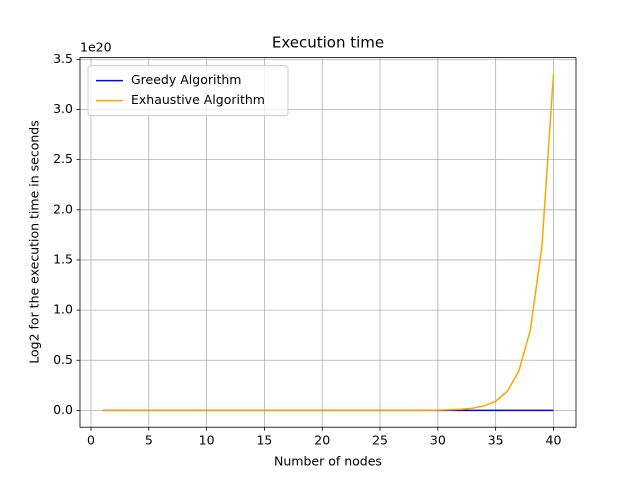  I want to click on y-offset-text: 1e20, so click(96, 47).